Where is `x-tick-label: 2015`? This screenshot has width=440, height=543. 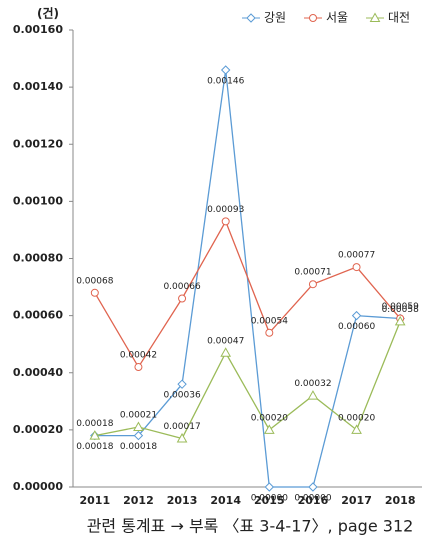 x-tick-label: 2015 is located at coordinates (269, 500).